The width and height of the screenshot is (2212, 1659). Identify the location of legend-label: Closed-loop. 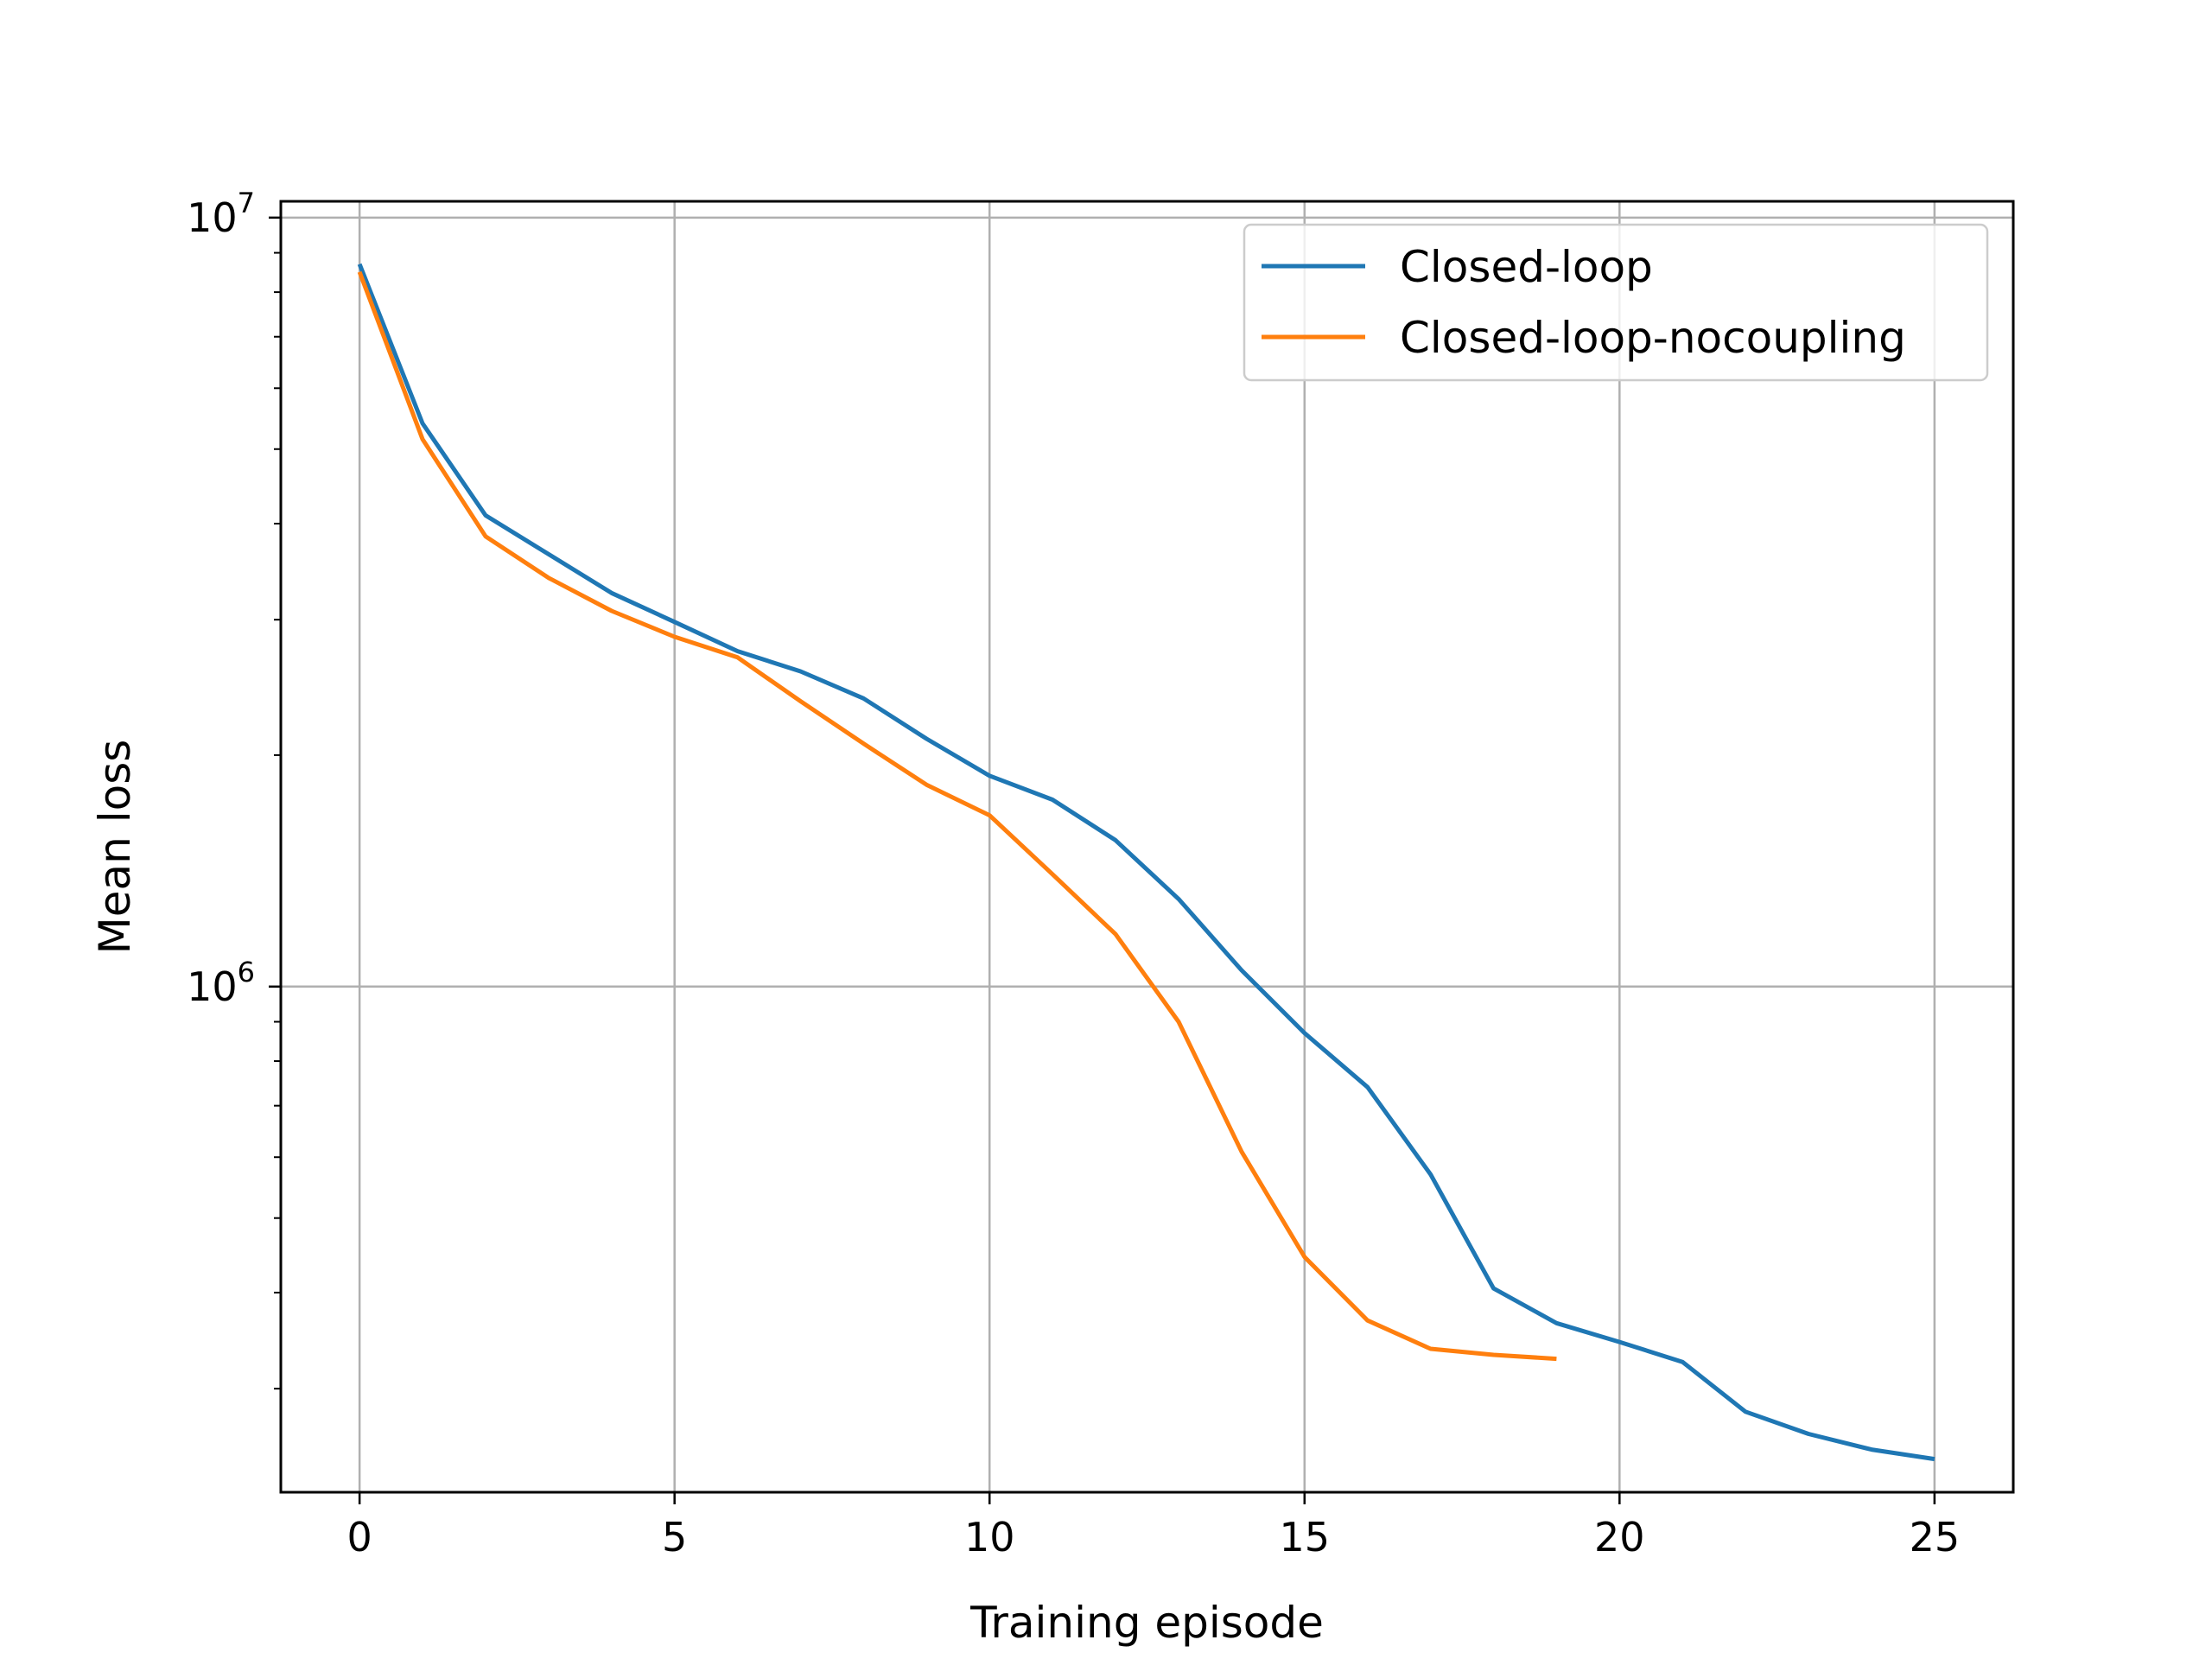
(1526, 267).